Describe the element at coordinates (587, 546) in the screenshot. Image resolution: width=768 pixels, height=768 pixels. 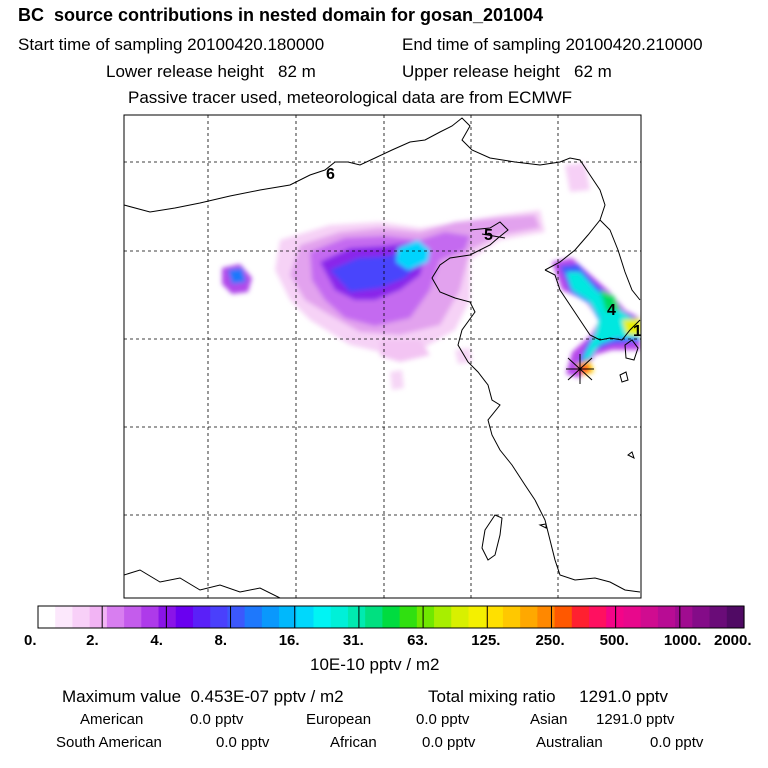
I see `coast-south-china` at that location.